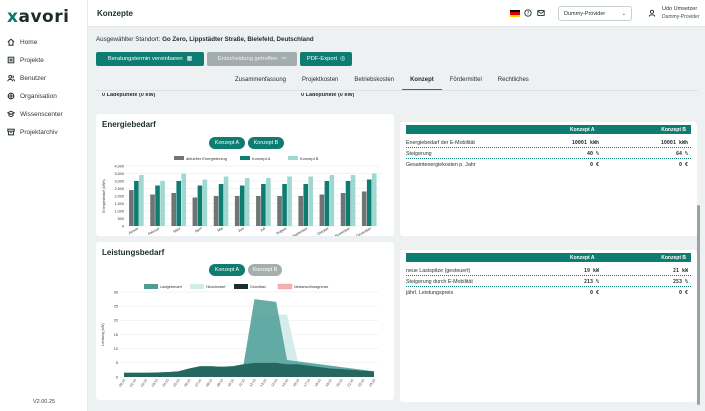  Describe the element at coordinates (176, 230) in the screenshot. I see `x-tick-label: März` at that location.